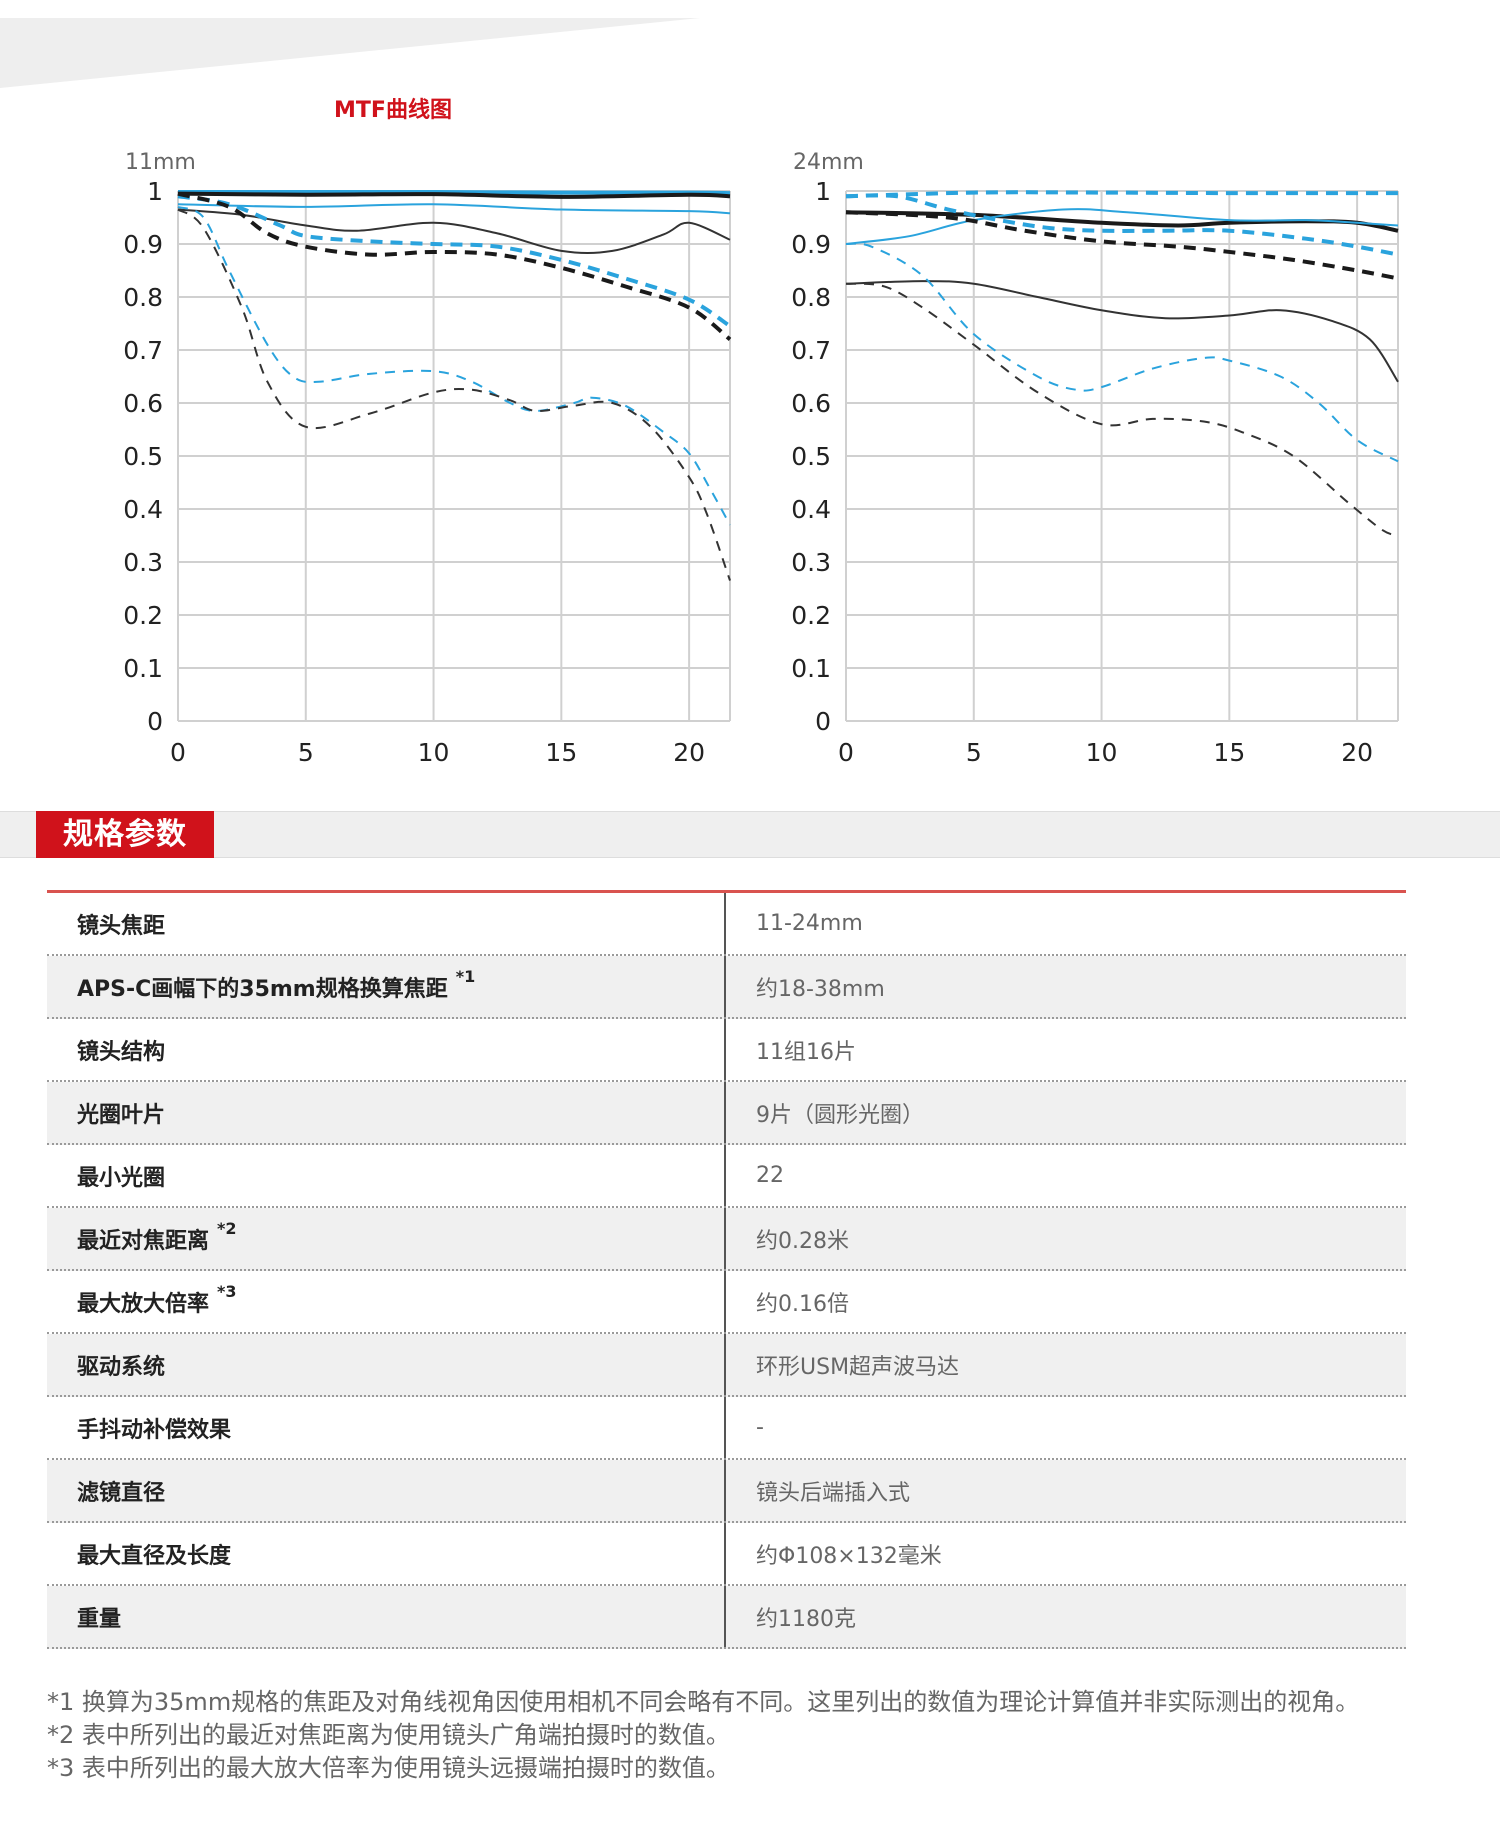 The width and height of the screenshot is (1500, 1833). I want to click on spec-label-cell: 驱动系统, so click(386, 1364).